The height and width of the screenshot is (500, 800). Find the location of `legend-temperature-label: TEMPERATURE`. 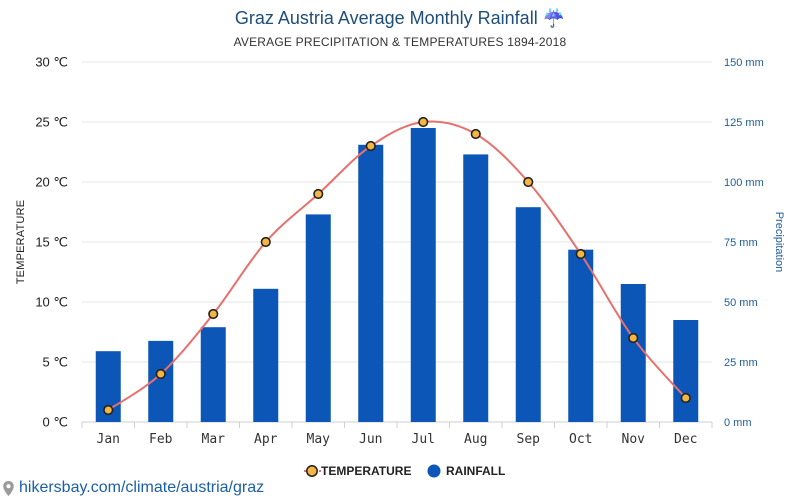

legend-temperature-label: TEMPERATURE is located at coordinates (366, 471).